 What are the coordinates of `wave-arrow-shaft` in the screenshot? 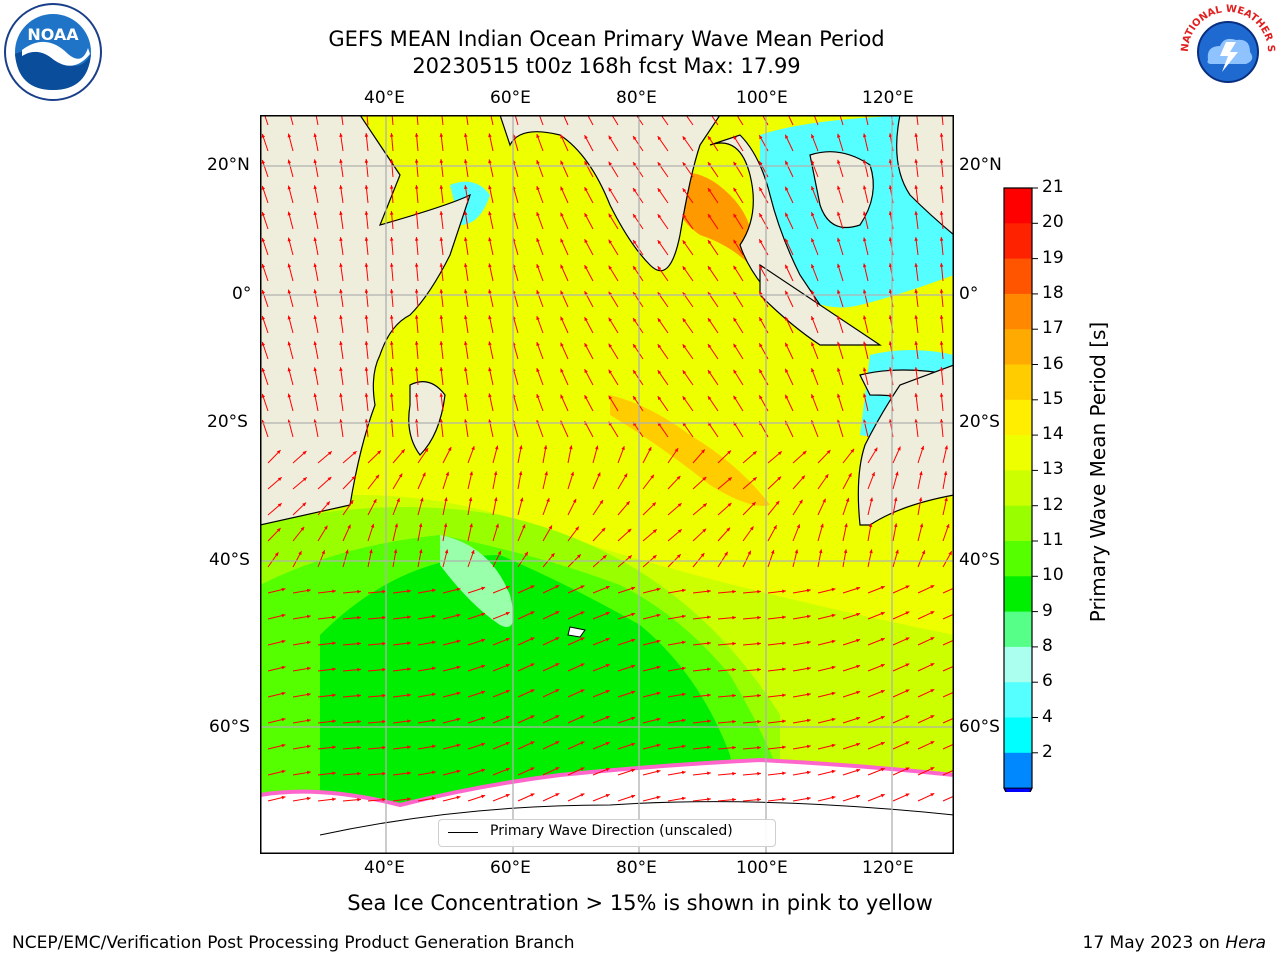 It's located at (689, 120).